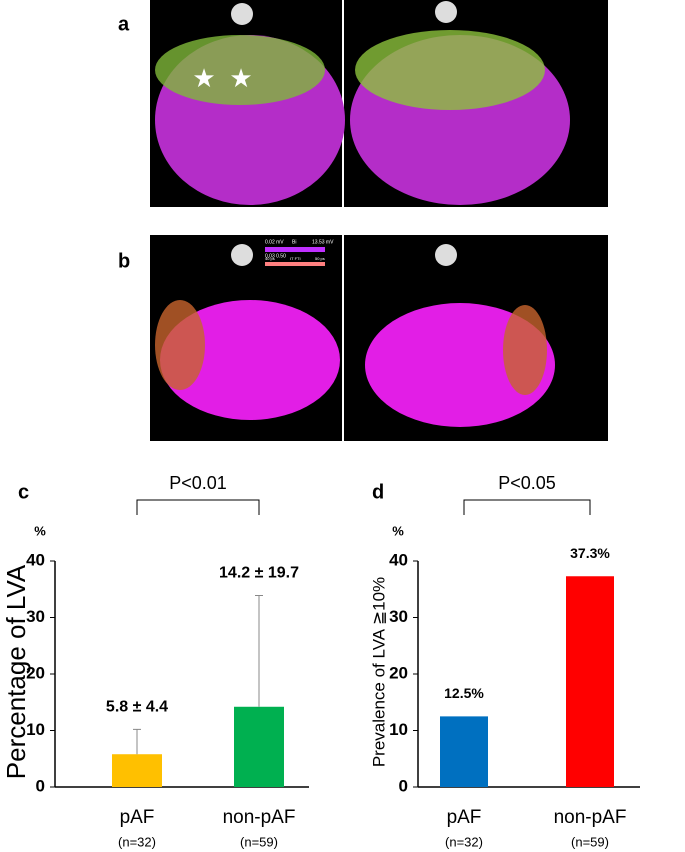 This screenshot has width=685, height=852. Describe the element at coordinates (259, 573) in the screenshot. I see `value-label: 14.2 ± 19.7` at that location.